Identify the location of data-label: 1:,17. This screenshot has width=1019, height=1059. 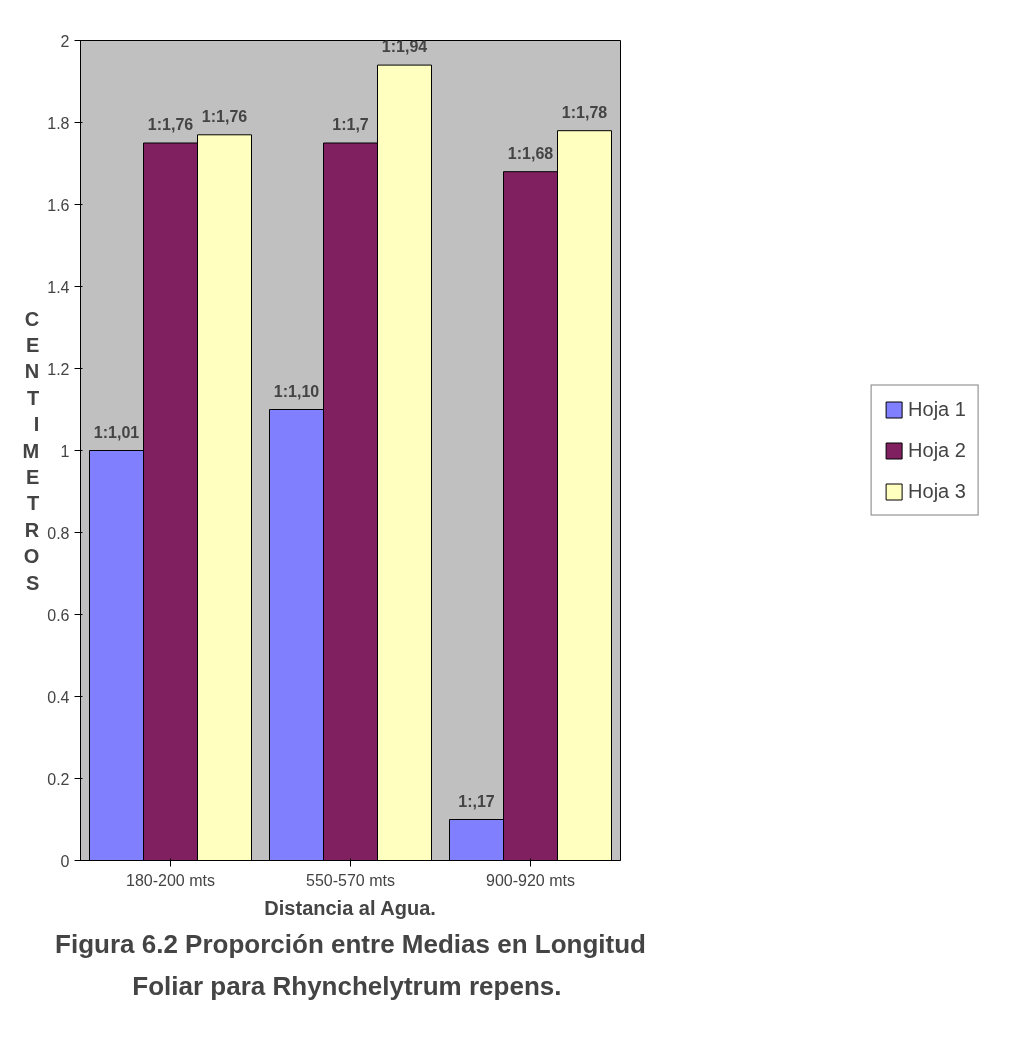
(476, 801).